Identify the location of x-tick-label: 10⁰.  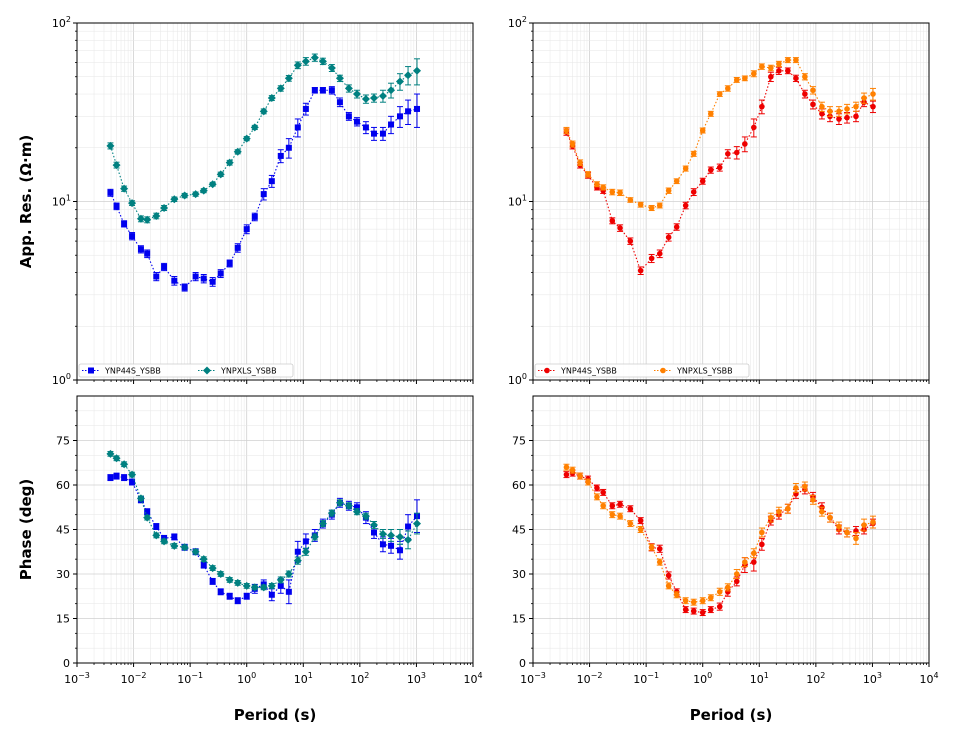
(702, 678).